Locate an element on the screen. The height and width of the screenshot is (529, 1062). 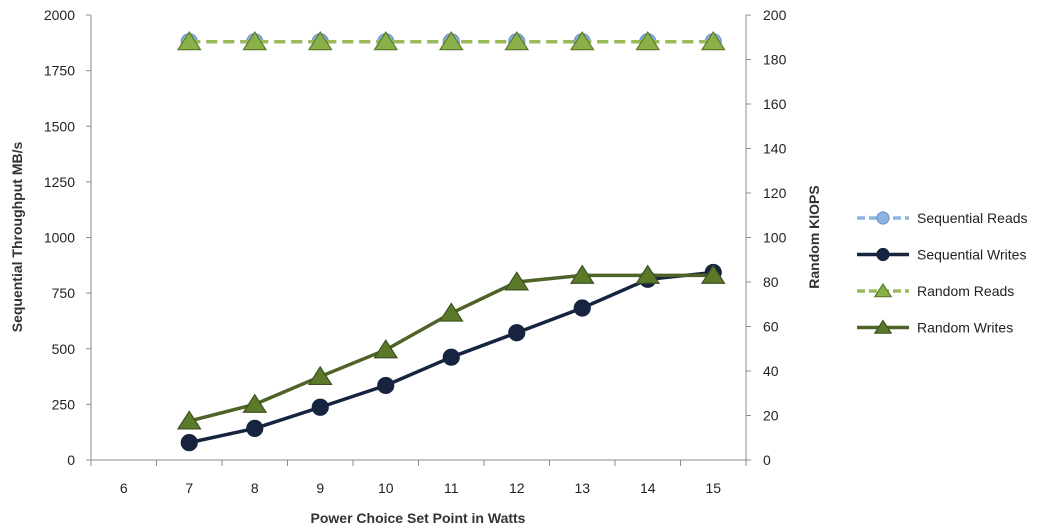
right-y-tick-label: 140 is located at coordinates (775, 149).